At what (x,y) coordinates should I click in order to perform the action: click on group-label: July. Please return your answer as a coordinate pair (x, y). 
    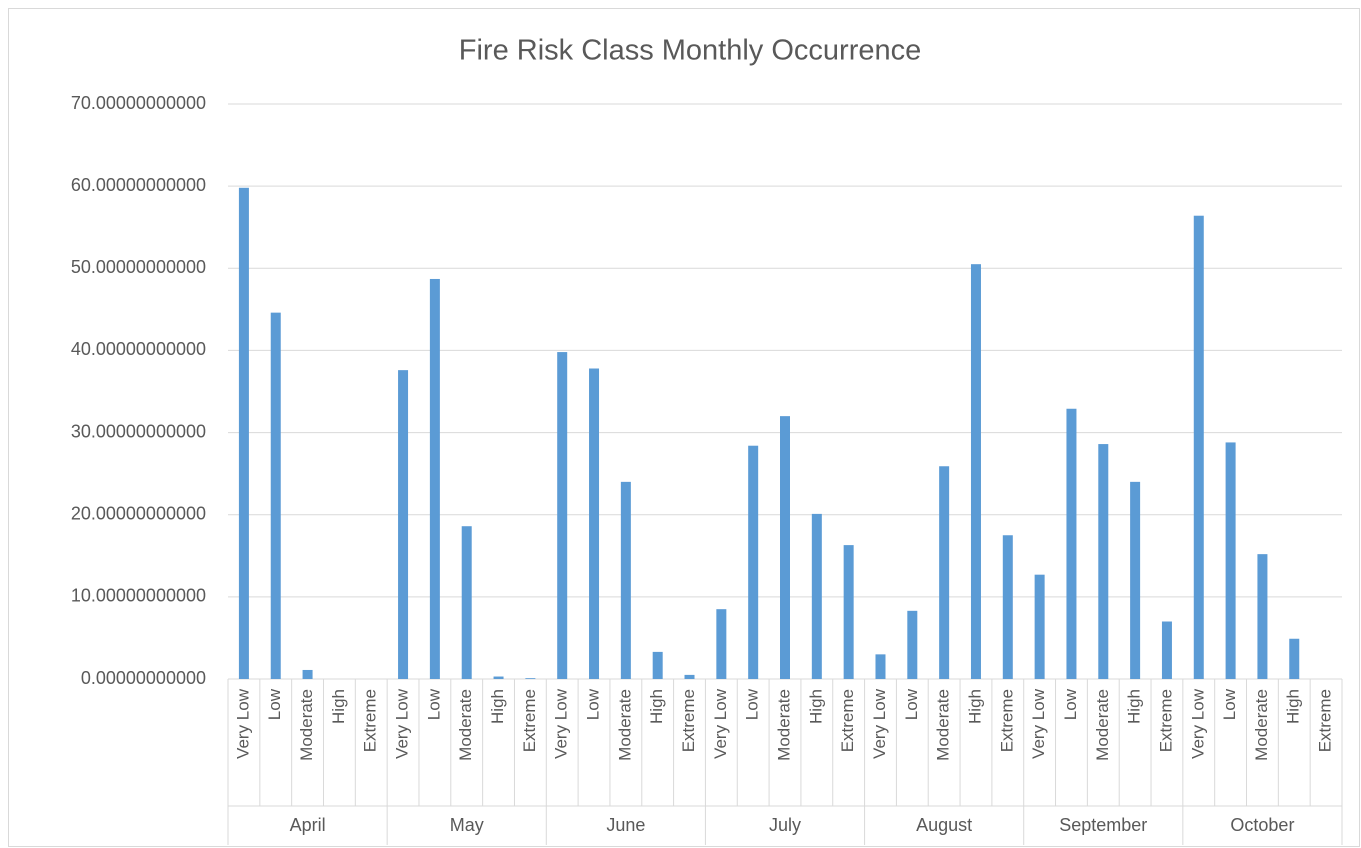
    Looking at the image, I should click on (785, 825).